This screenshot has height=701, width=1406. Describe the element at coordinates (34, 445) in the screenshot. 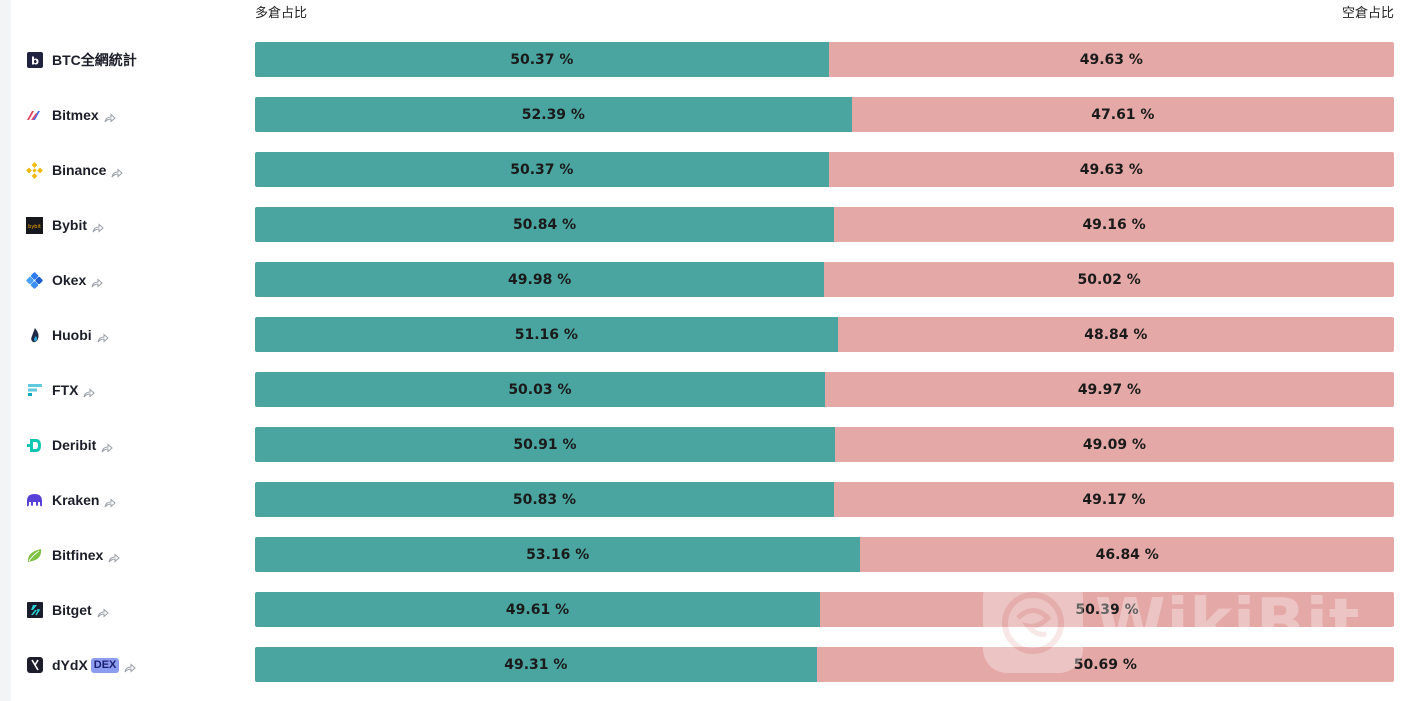

I see `deribit-logo-icon` at that location.